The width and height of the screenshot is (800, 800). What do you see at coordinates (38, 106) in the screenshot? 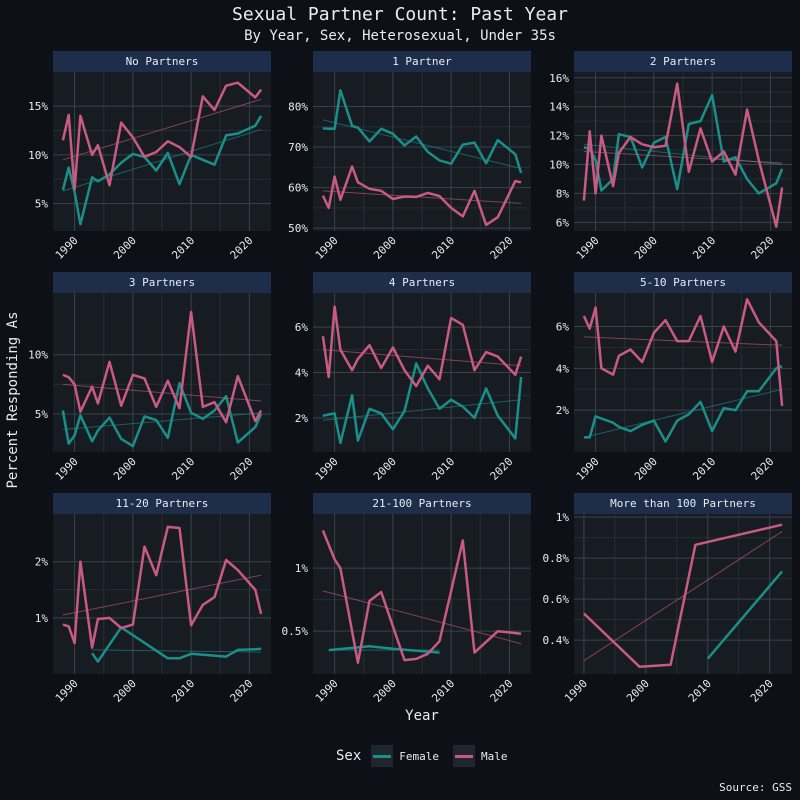
I see `y-tick-label: 15%` at bounding box center [38, 106].